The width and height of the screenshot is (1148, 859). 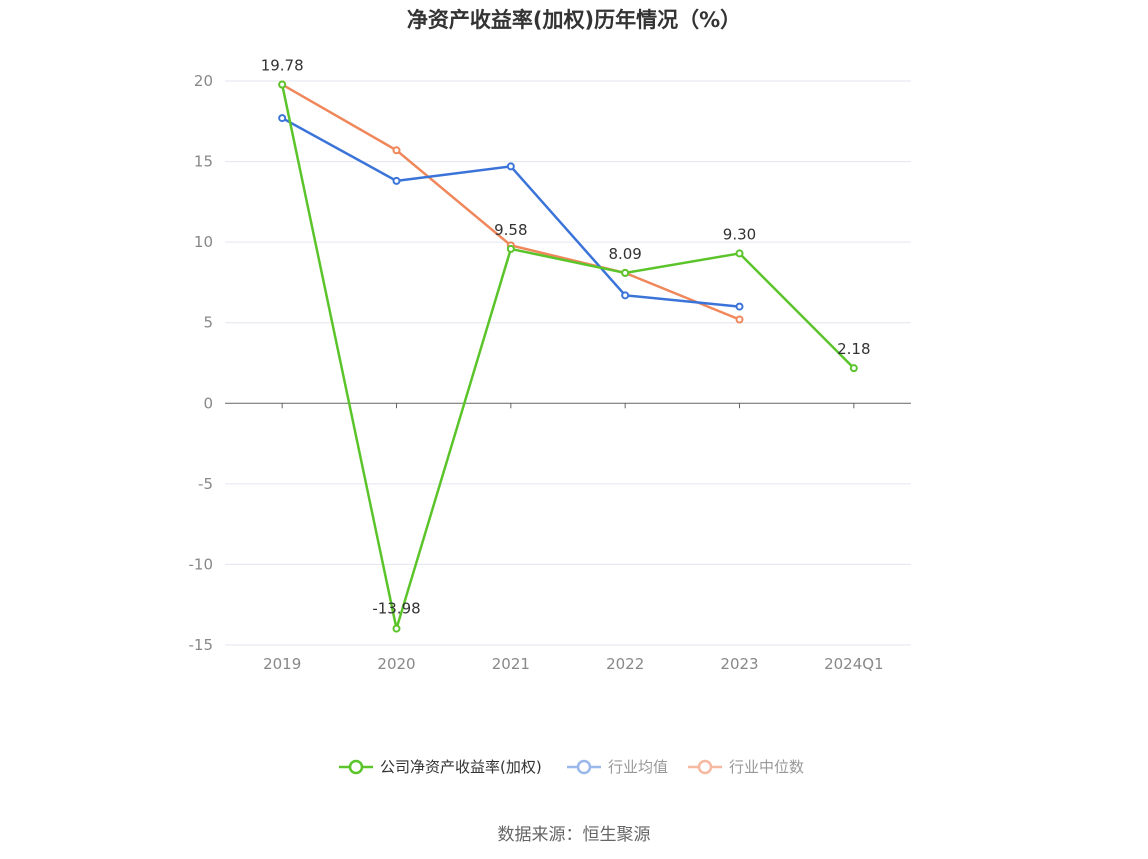 What do you see at coordinates (739, 234) in the screenshot?
I see `data-label: 9.30` at bounding box center [739, 234].